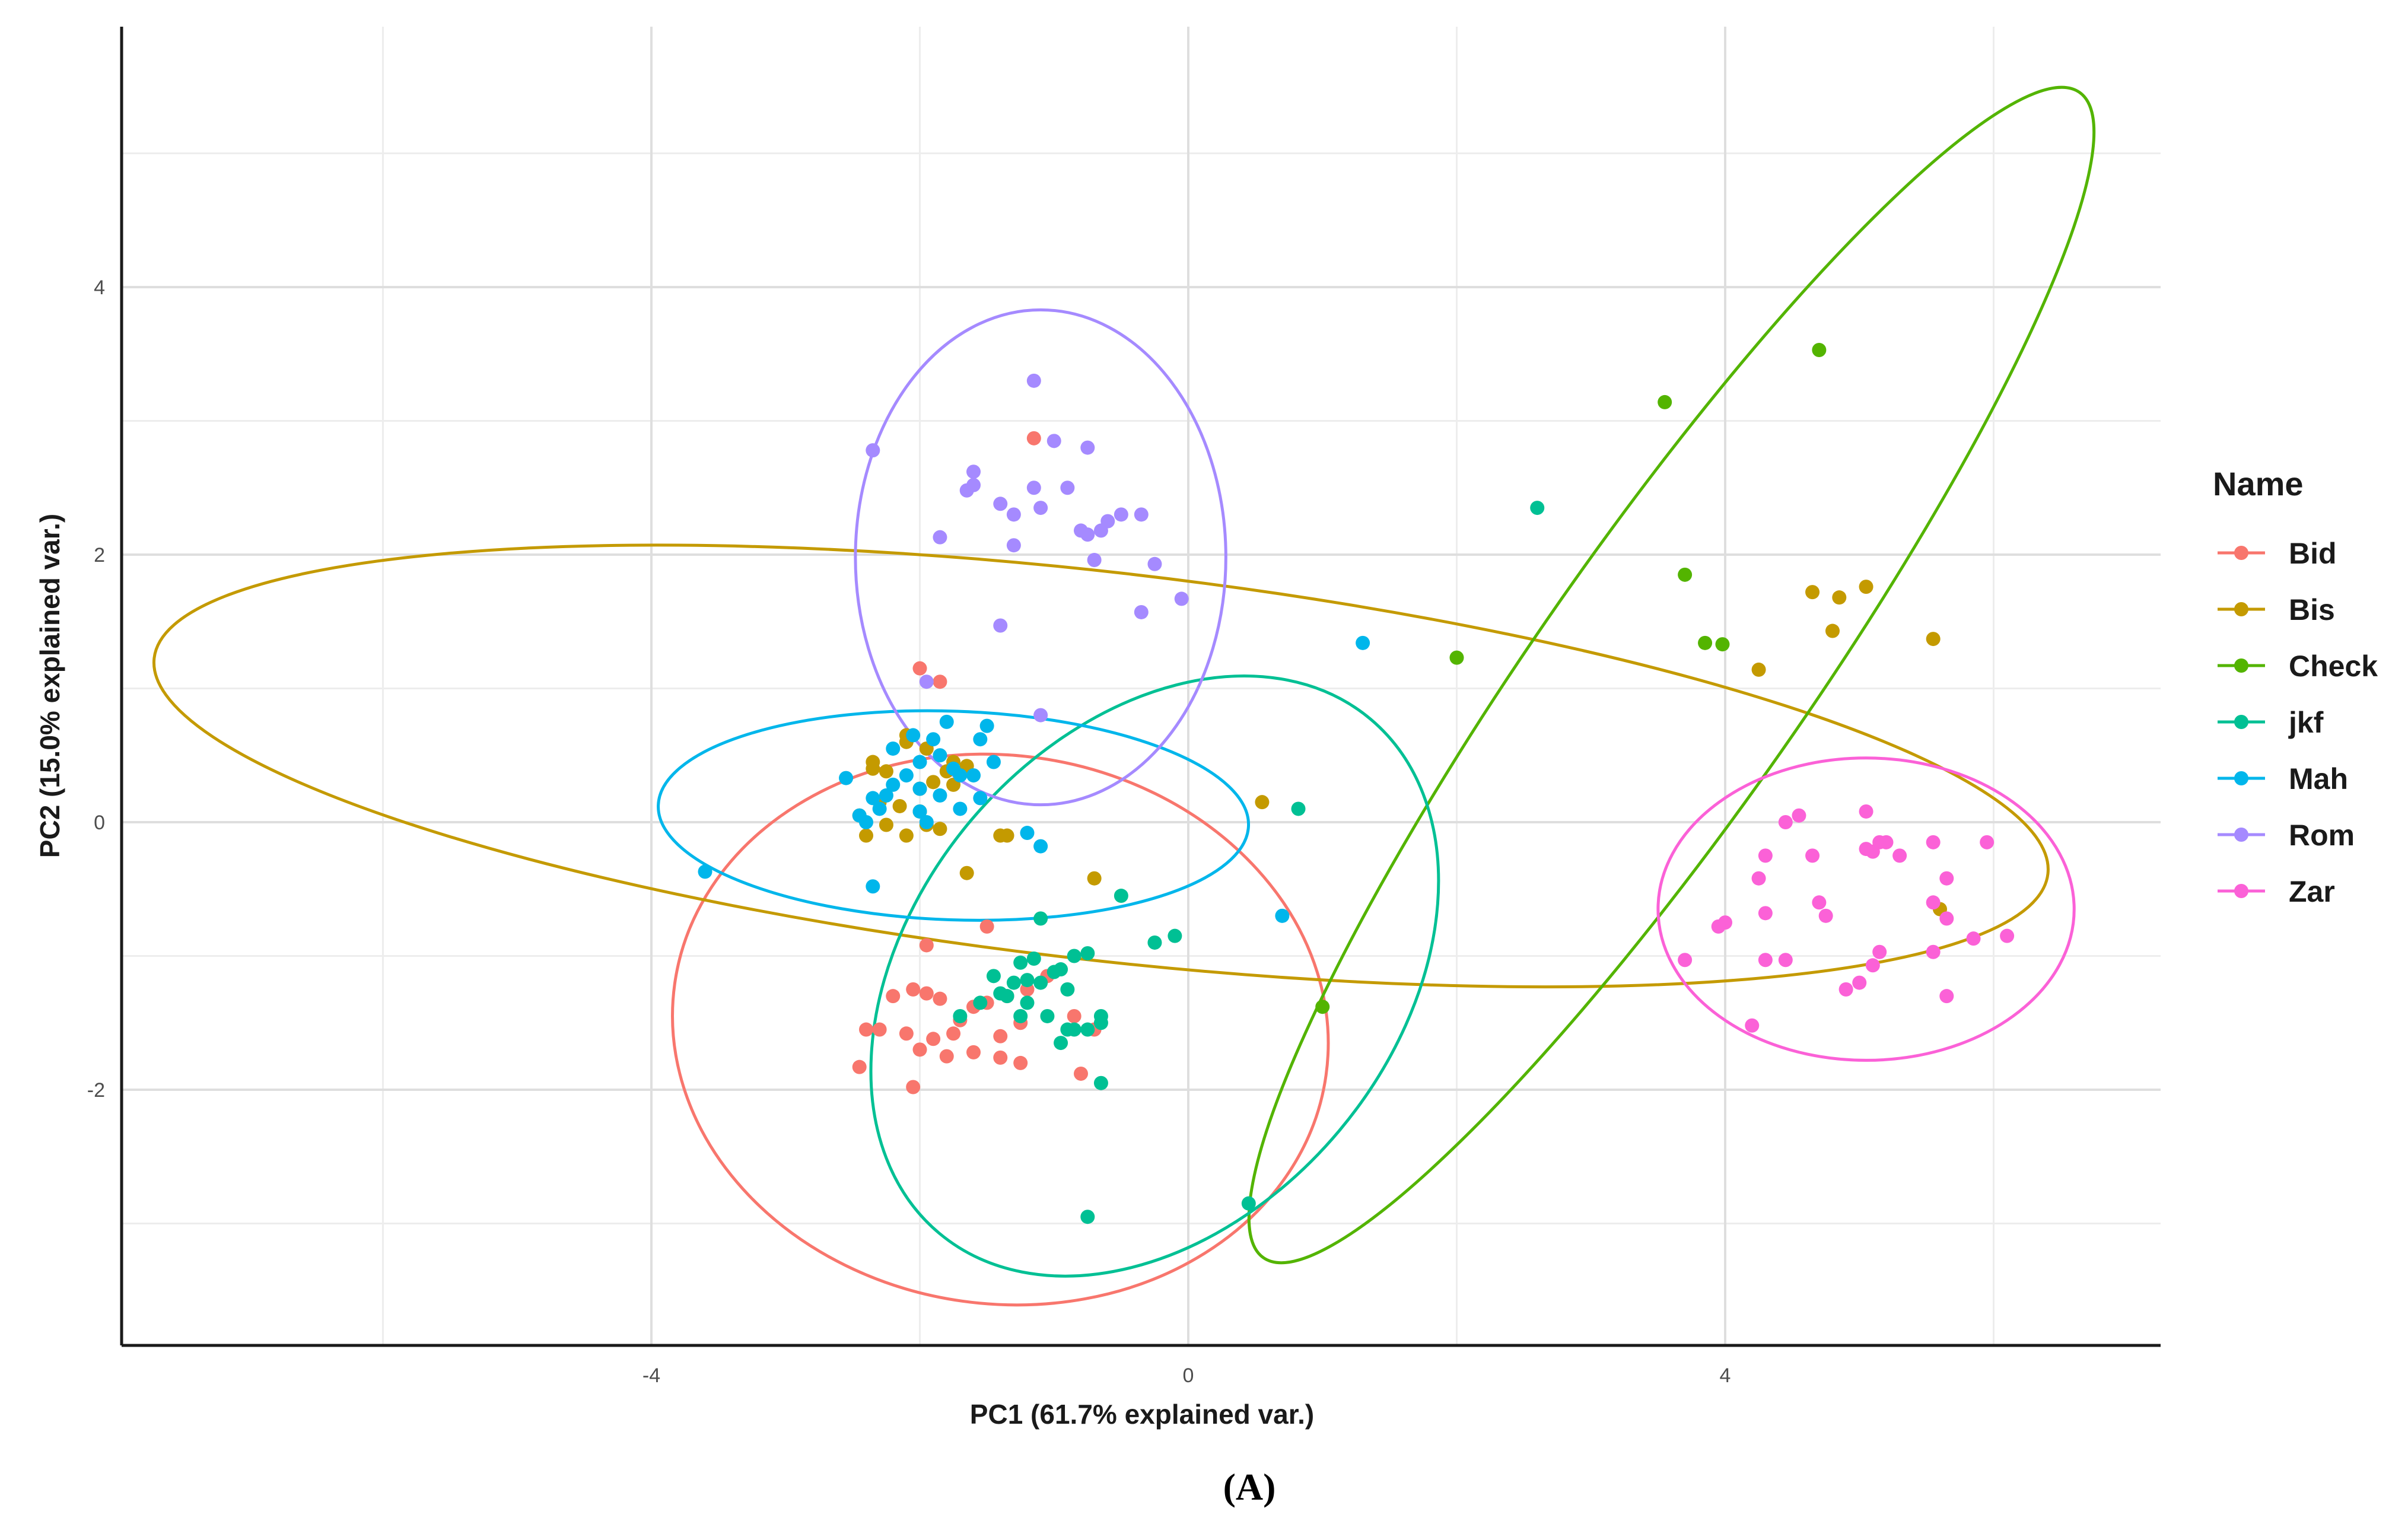  I want to click on x-tick-labels: -4 0 4, so click(1187, 1376).